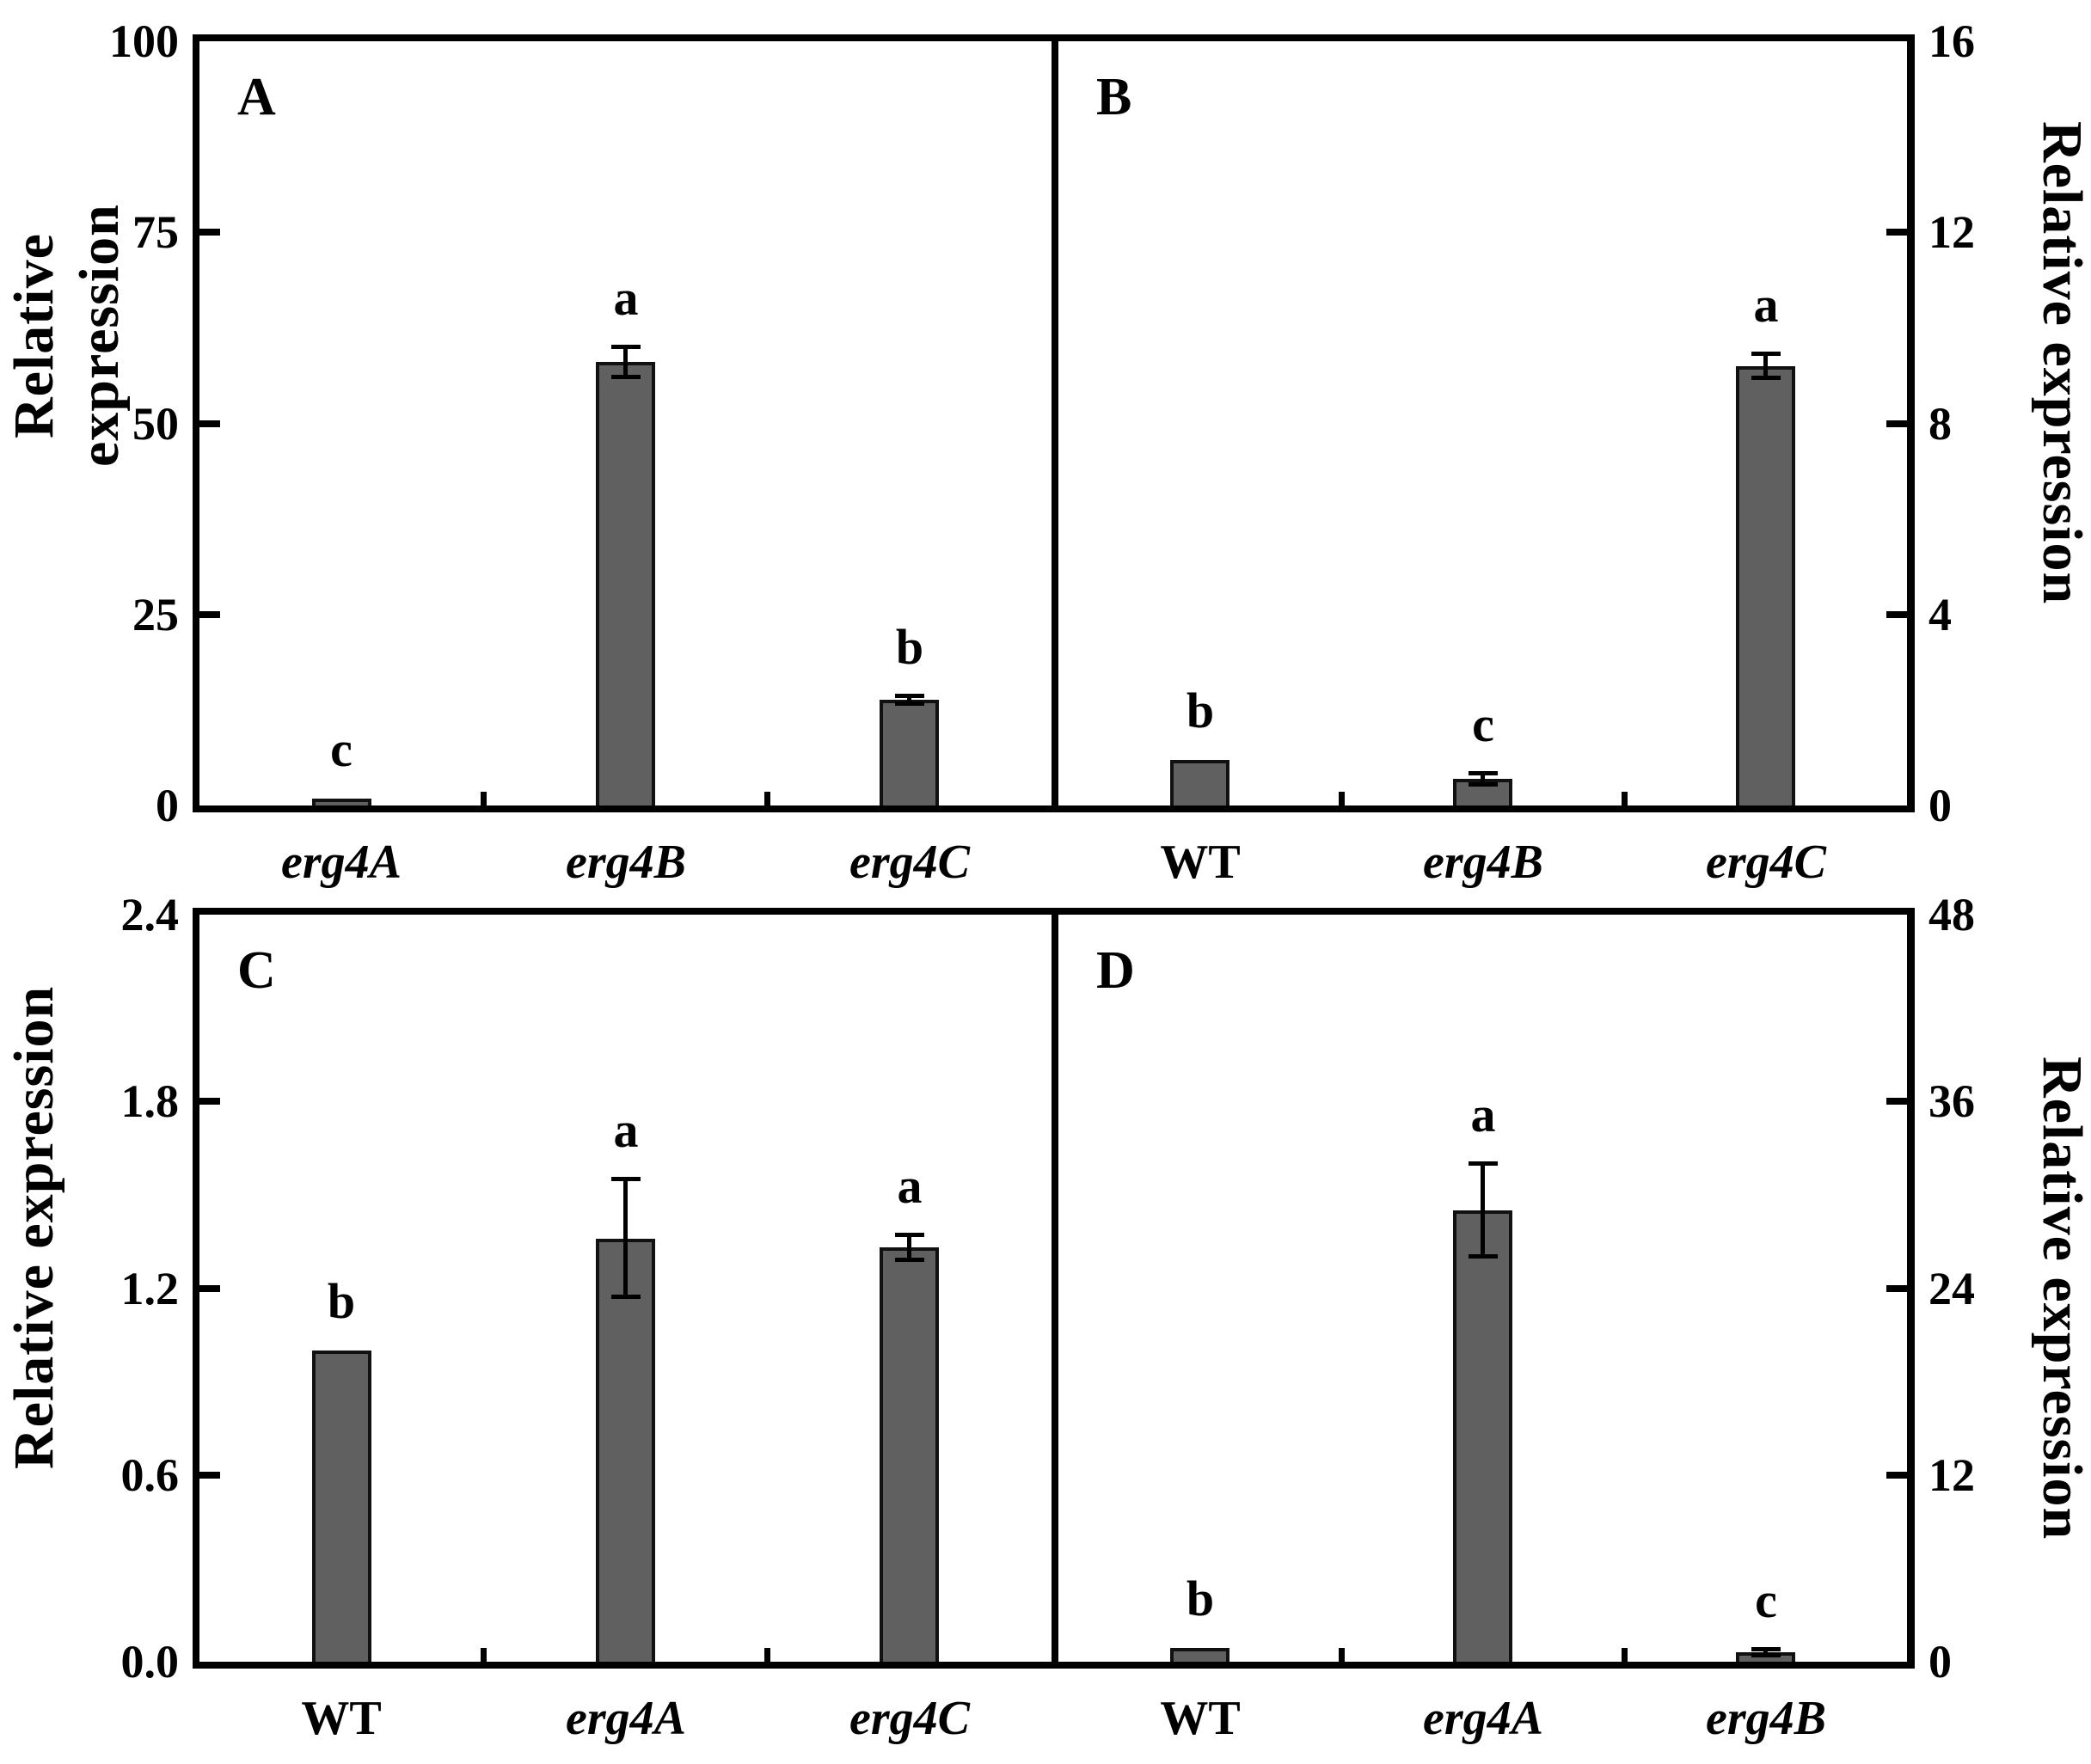  What do you see at coordinates (144, 41) in the screenshot?
I see `y-tick-label: 100` at bounding box center [144, 41].